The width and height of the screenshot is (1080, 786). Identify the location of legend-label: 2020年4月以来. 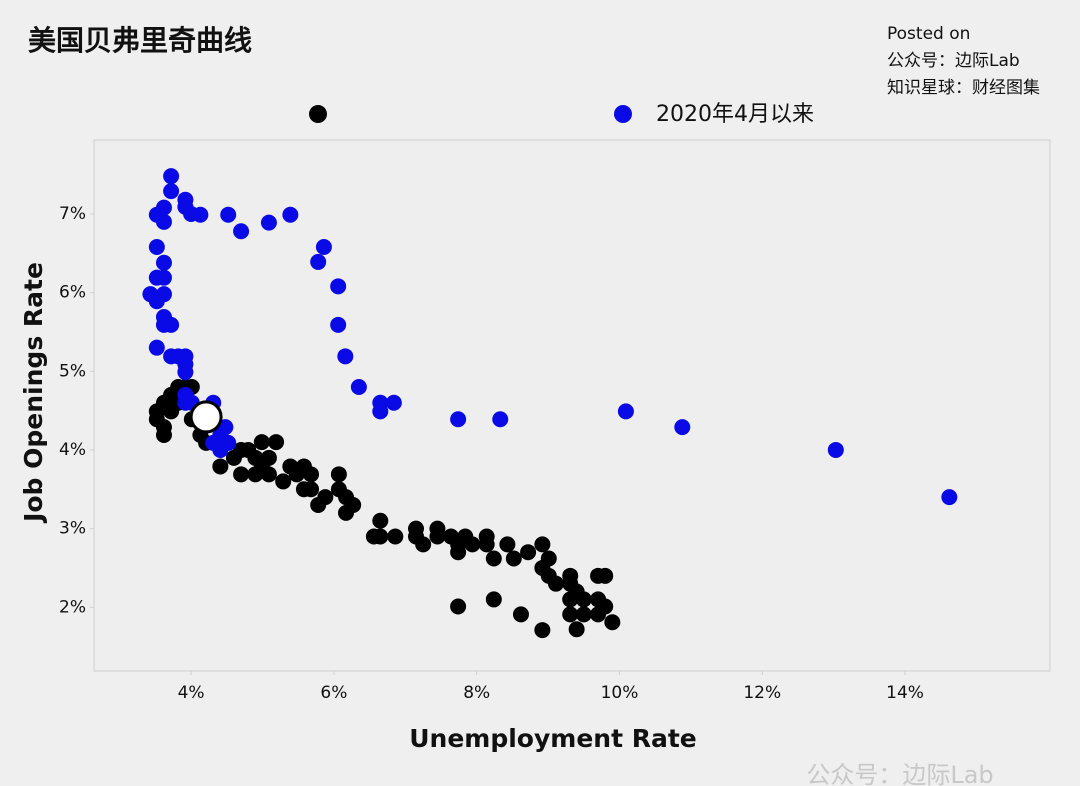
(735, 114).